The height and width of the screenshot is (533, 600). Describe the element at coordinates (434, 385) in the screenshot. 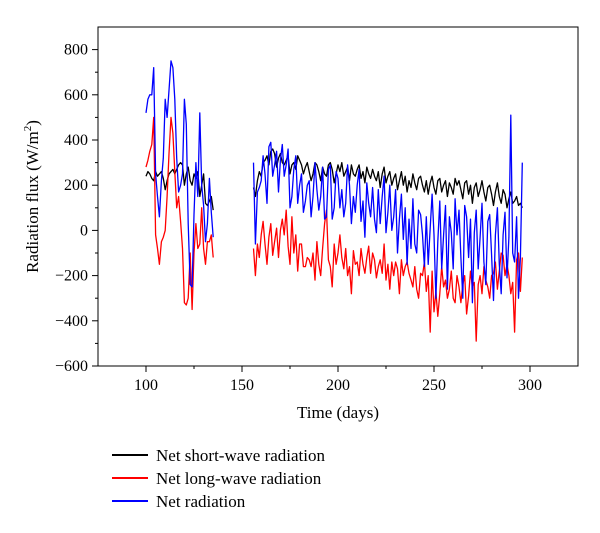

I see `x-tick-label: 250` at that location.